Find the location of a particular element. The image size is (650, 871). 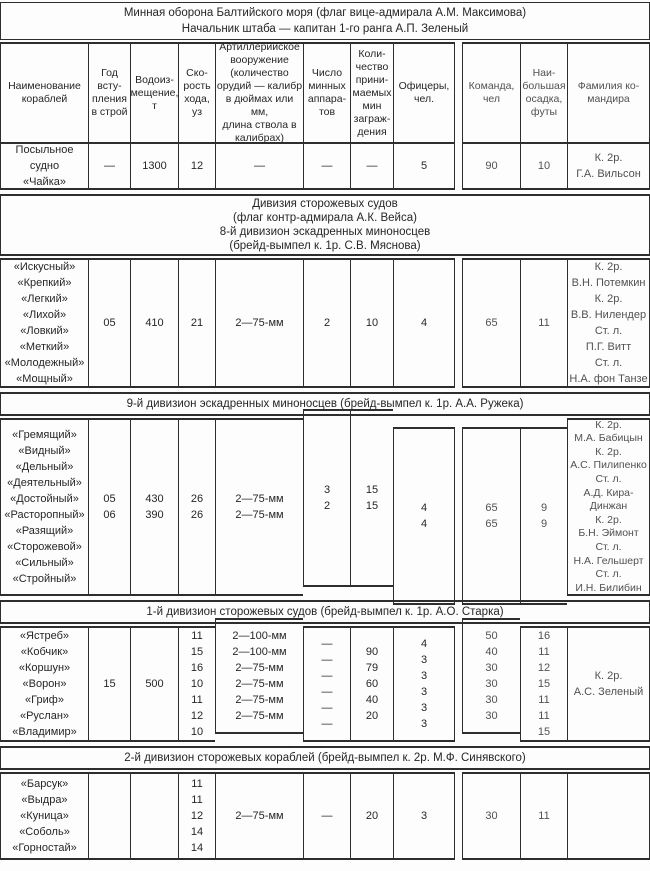

cell-speed: 26 26 is located at coordinates (196, 507).